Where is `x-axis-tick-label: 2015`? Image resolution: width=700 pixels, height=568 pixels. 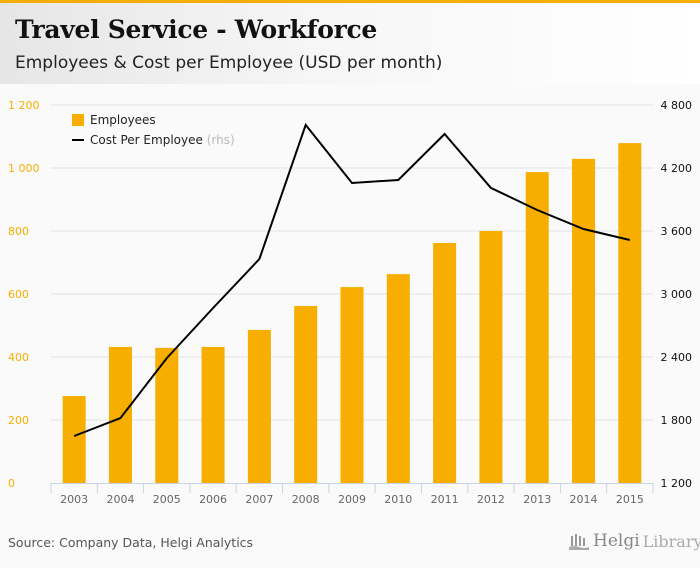
x-axis-tick-label: 2015 is located at coordinates (630, 499).